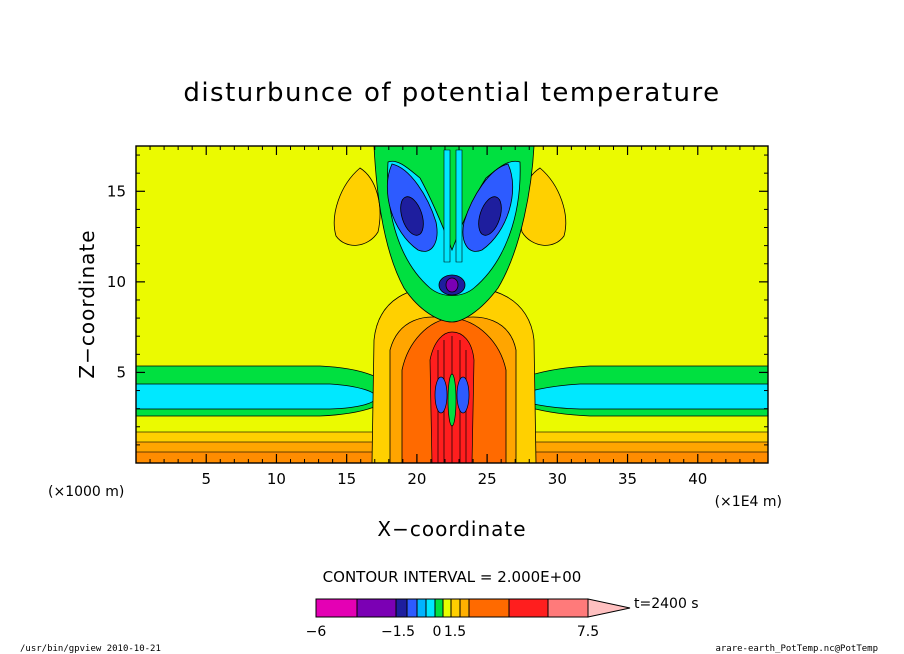  Describe the element at coordinates (452, 577) in the screenshot. I see `contour-interval-label: CONTOUR INTERVAL = 2.000E+00` at that location.